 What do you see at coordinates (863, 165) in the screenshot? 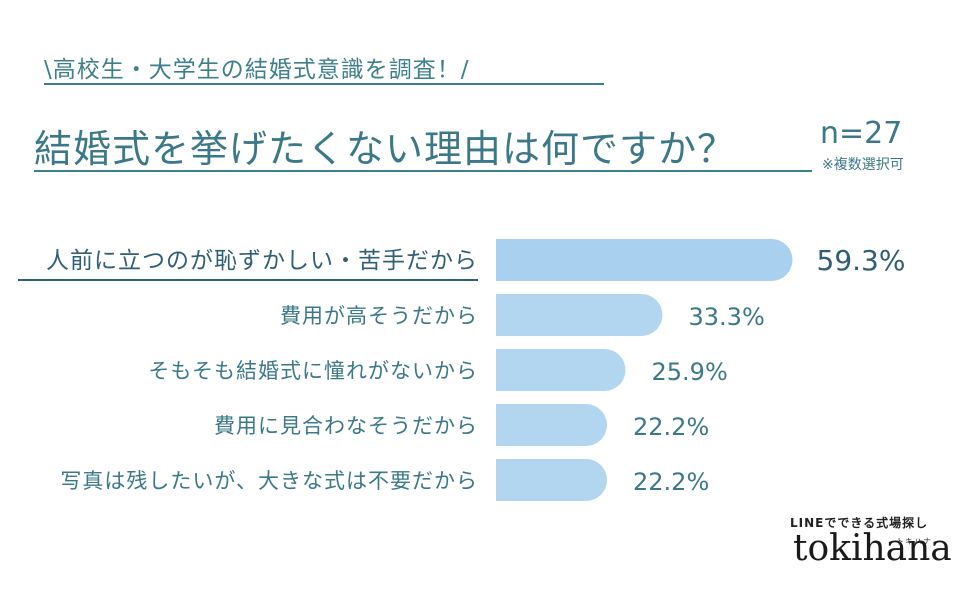
I see `multiple-choice-note: ※複数選択可` at bounding box center [863, 165].